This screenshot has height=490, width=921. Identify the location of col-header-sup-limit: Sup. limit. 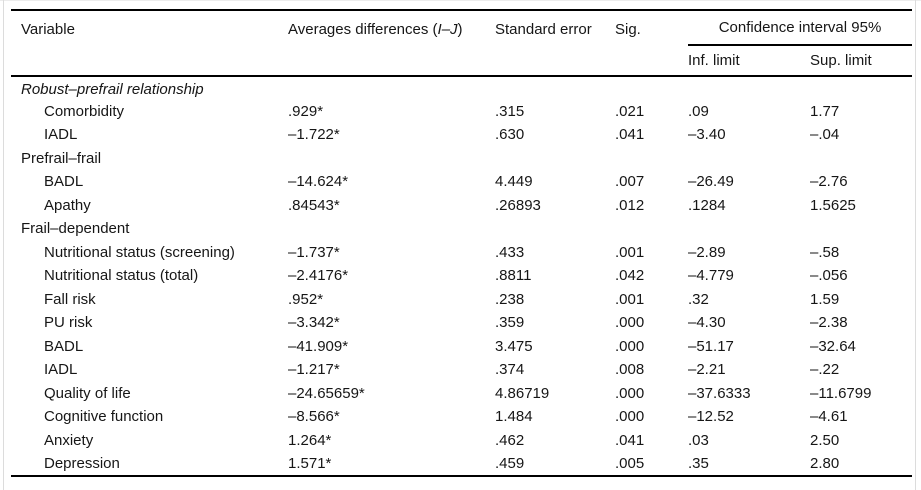
(861, 61).